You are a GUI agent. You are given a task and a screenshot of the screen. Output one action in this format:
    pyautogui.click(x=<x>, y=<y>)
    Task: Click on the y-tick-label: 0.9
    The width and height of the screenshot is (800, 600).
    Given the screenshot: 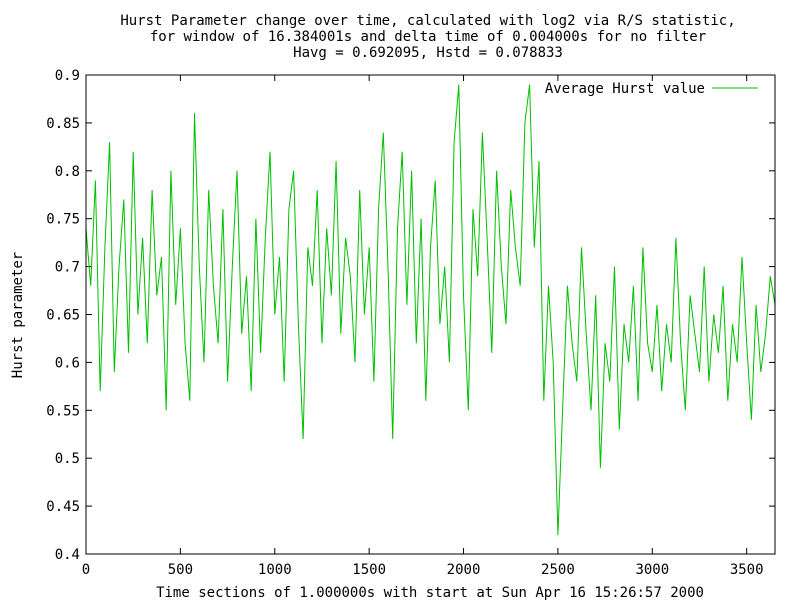 What is the action you would take?
    pyautogui.click(x=67, y=76)
    